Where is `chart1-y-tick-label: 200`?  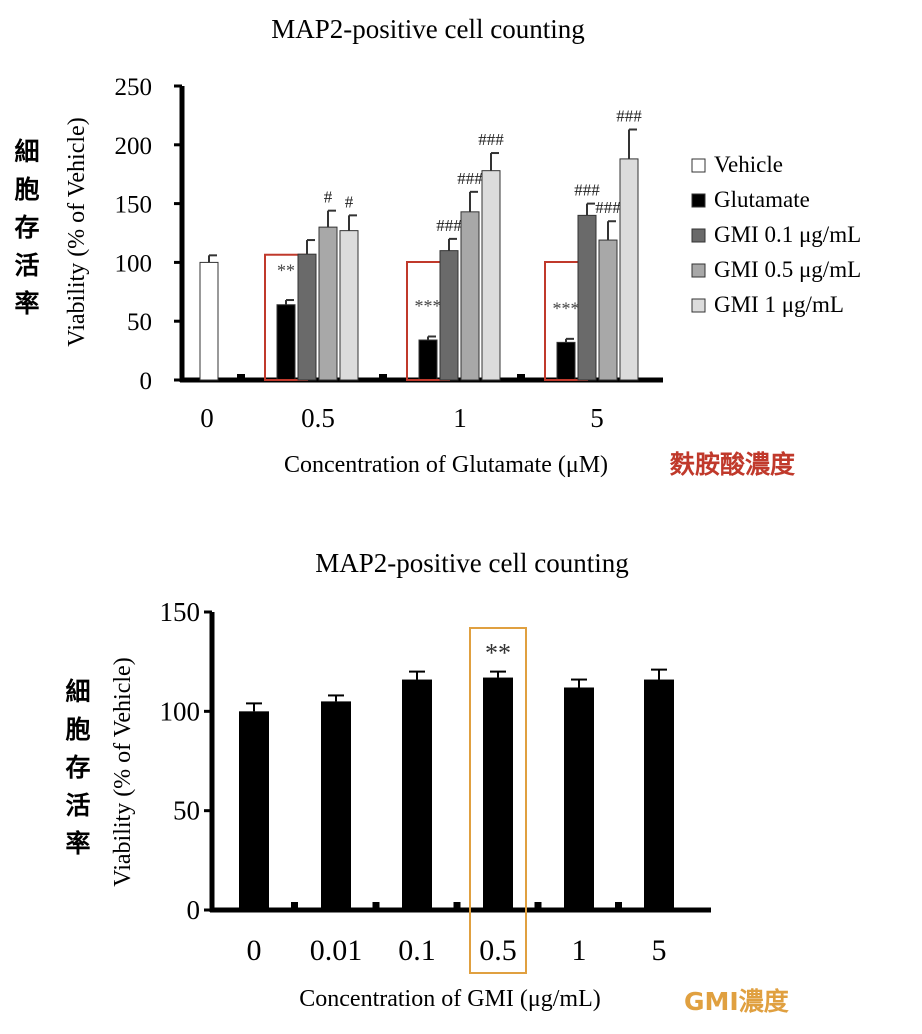 chart1-y-tick-label: 200 is located at coordinates (134, 146).